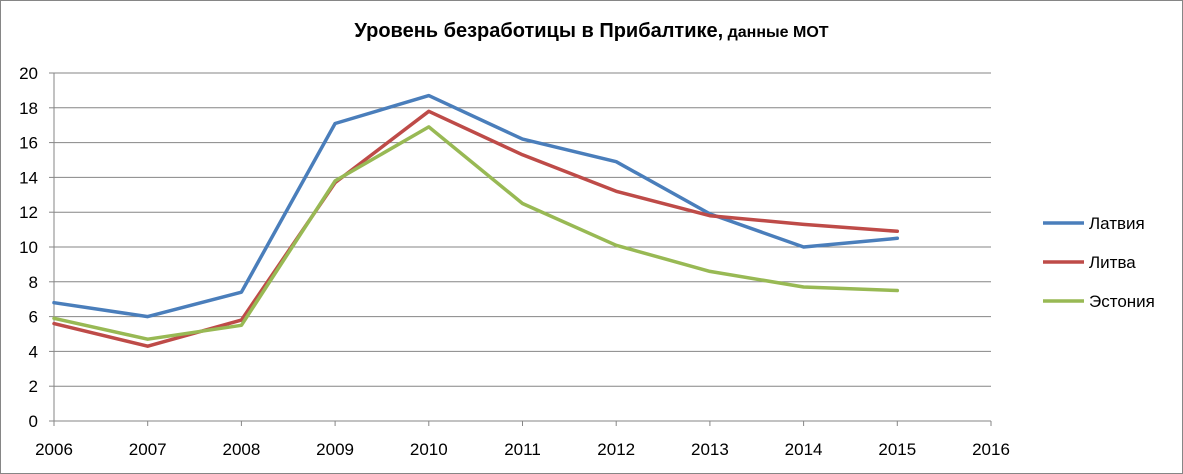 This screenshot has width=1183, height=474. Describe the element at coordinates (804, 449) in the screenshot. I see `x-tick-label: 2014` at that location.